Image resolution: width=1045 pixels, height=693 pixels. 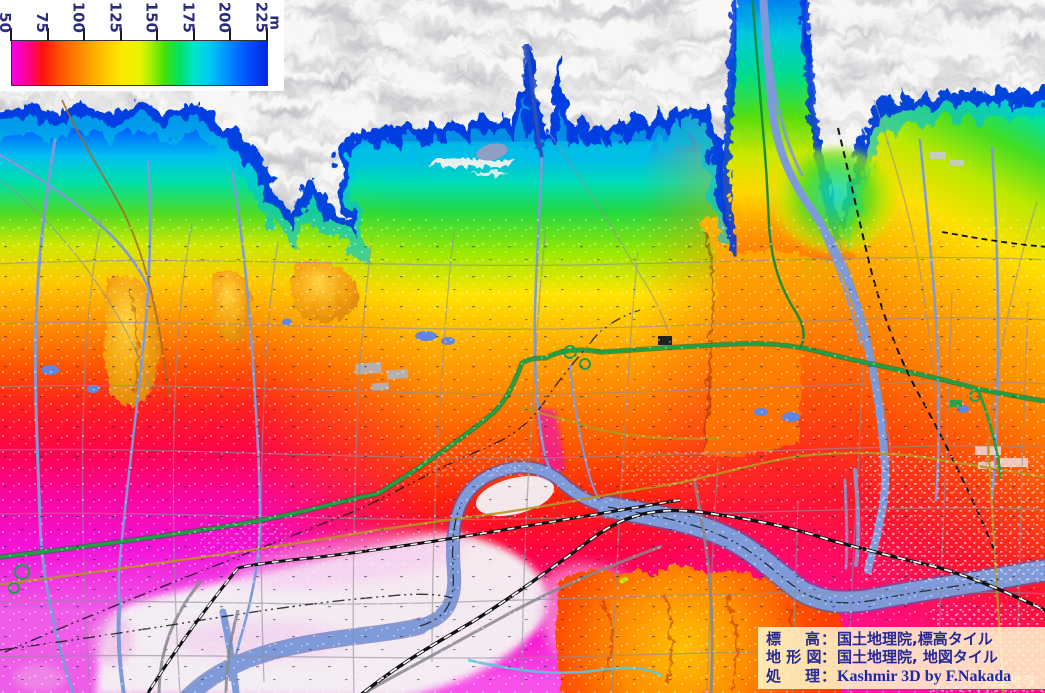 I want to click on credit-label: 地 形 図, so click(x=794, y=657).